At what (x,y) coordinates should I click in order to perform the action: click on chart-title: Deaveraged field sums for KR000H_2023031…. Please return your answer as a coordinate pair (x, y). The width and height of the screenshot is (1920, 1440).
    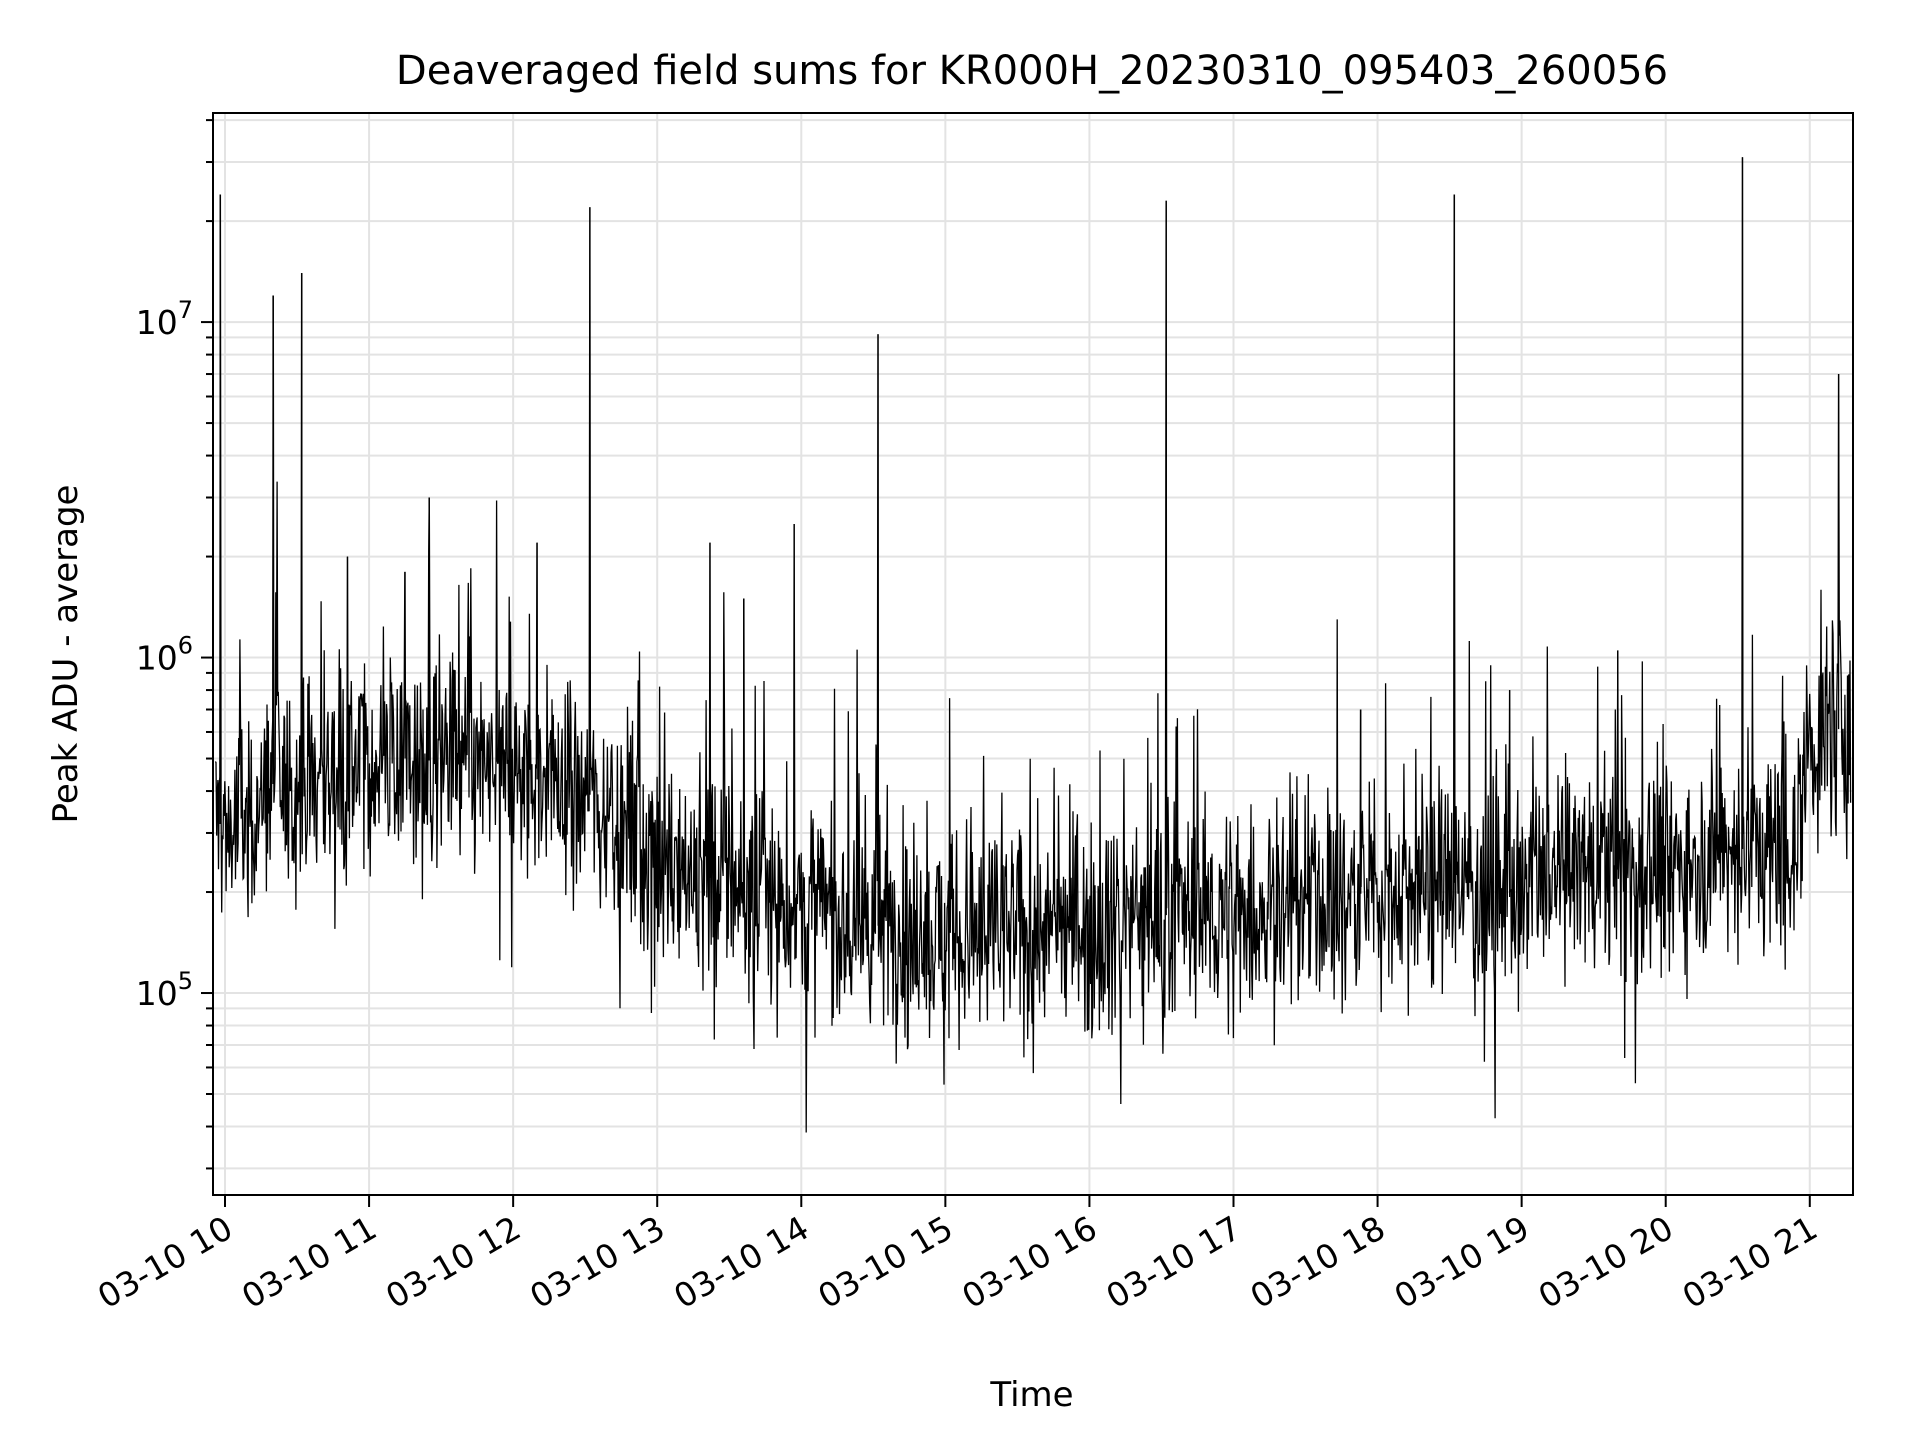
    Looking at the image, I should click on (1032, 71).